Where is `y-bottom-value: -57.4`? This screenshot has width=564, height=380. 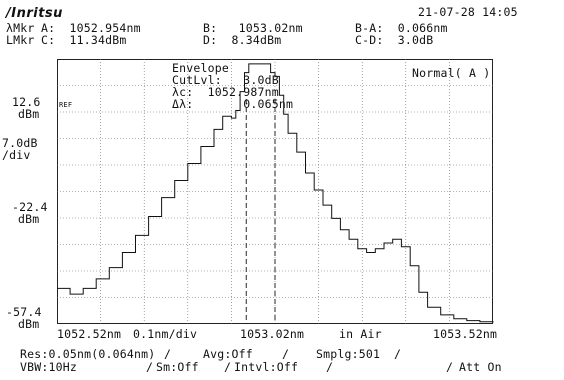
y-bottom-value: -57.4 is located at coordinates (24, 312).